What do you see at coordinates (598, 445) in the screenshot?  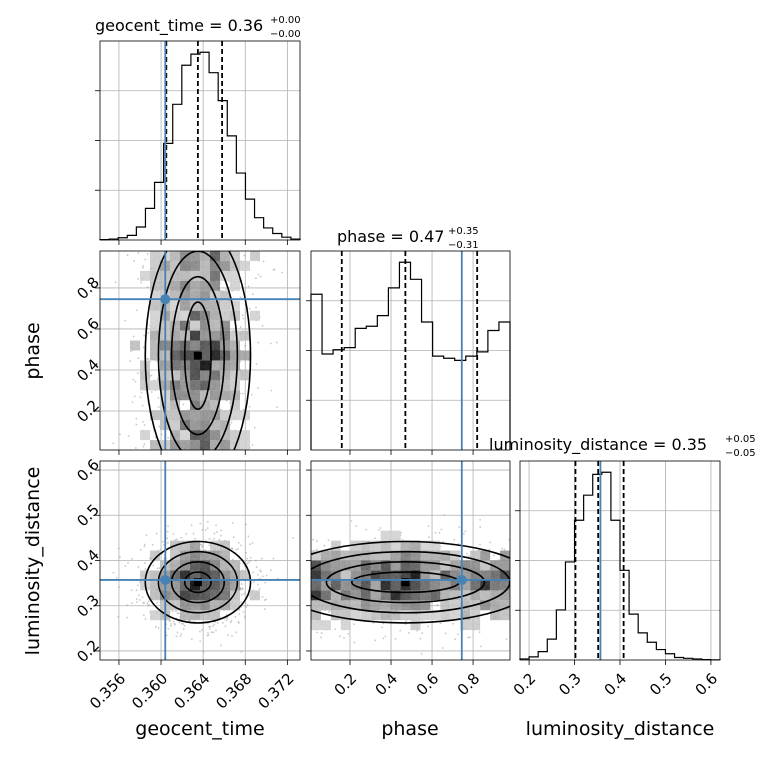 I see `title-luminosity-distance: luminosity_distance = 0.35` at bounding box center [598, 445].